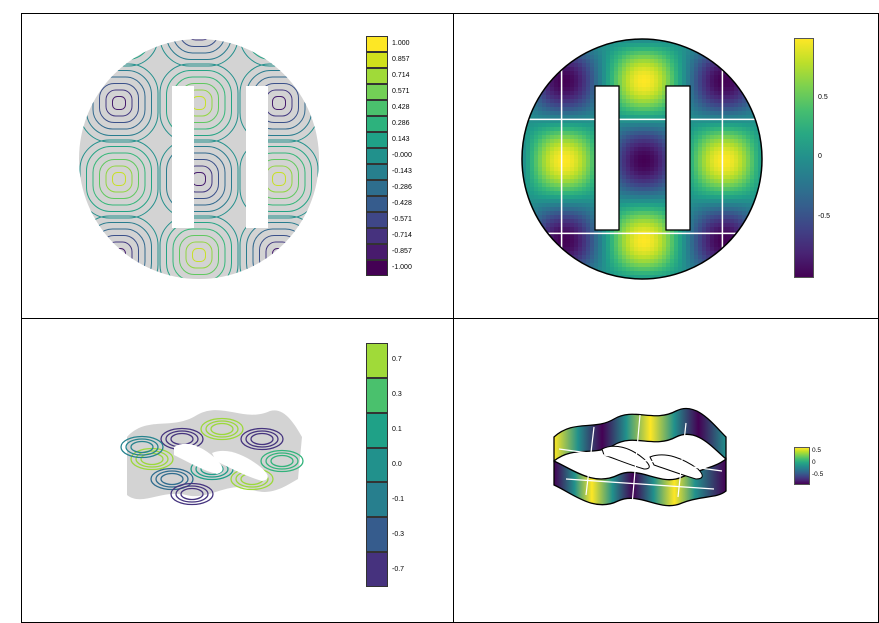  I want to click on colorbar-label: -1.000, so click(402, 267).